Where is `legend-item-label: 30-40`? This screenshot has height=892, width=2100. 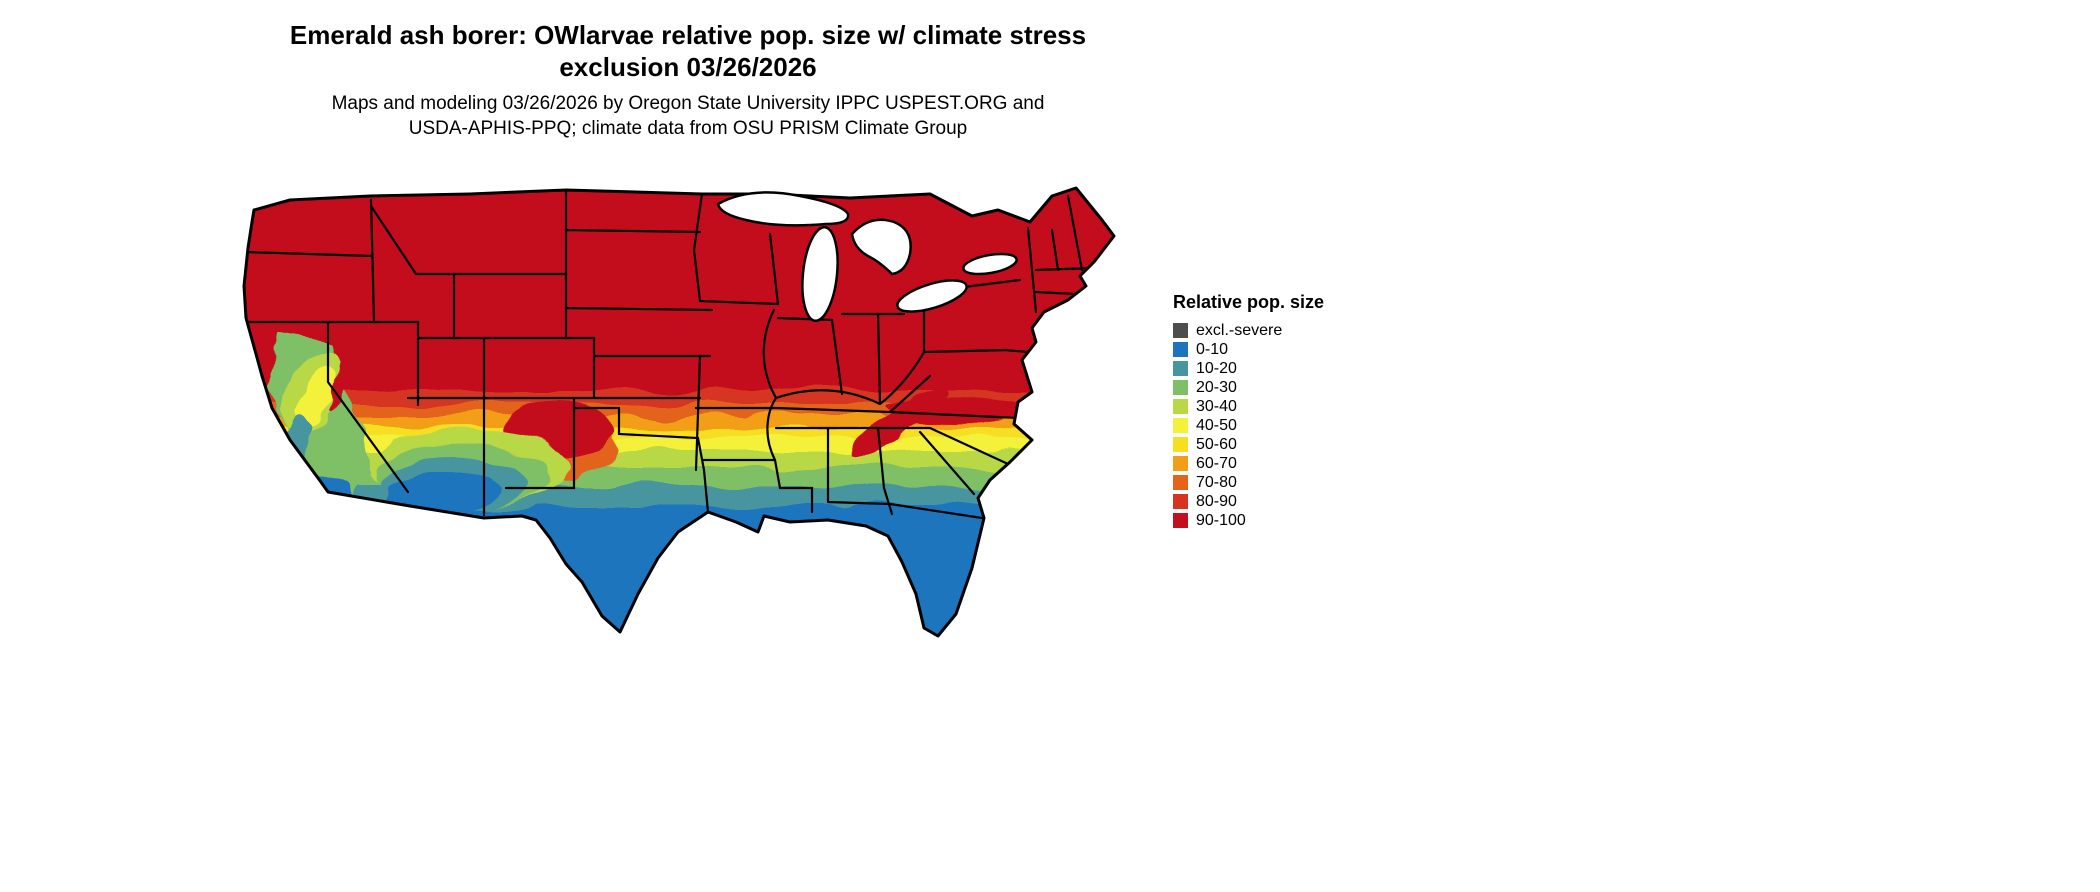 legend-item-label: 30-40 is located at coordinates (1216, 406).